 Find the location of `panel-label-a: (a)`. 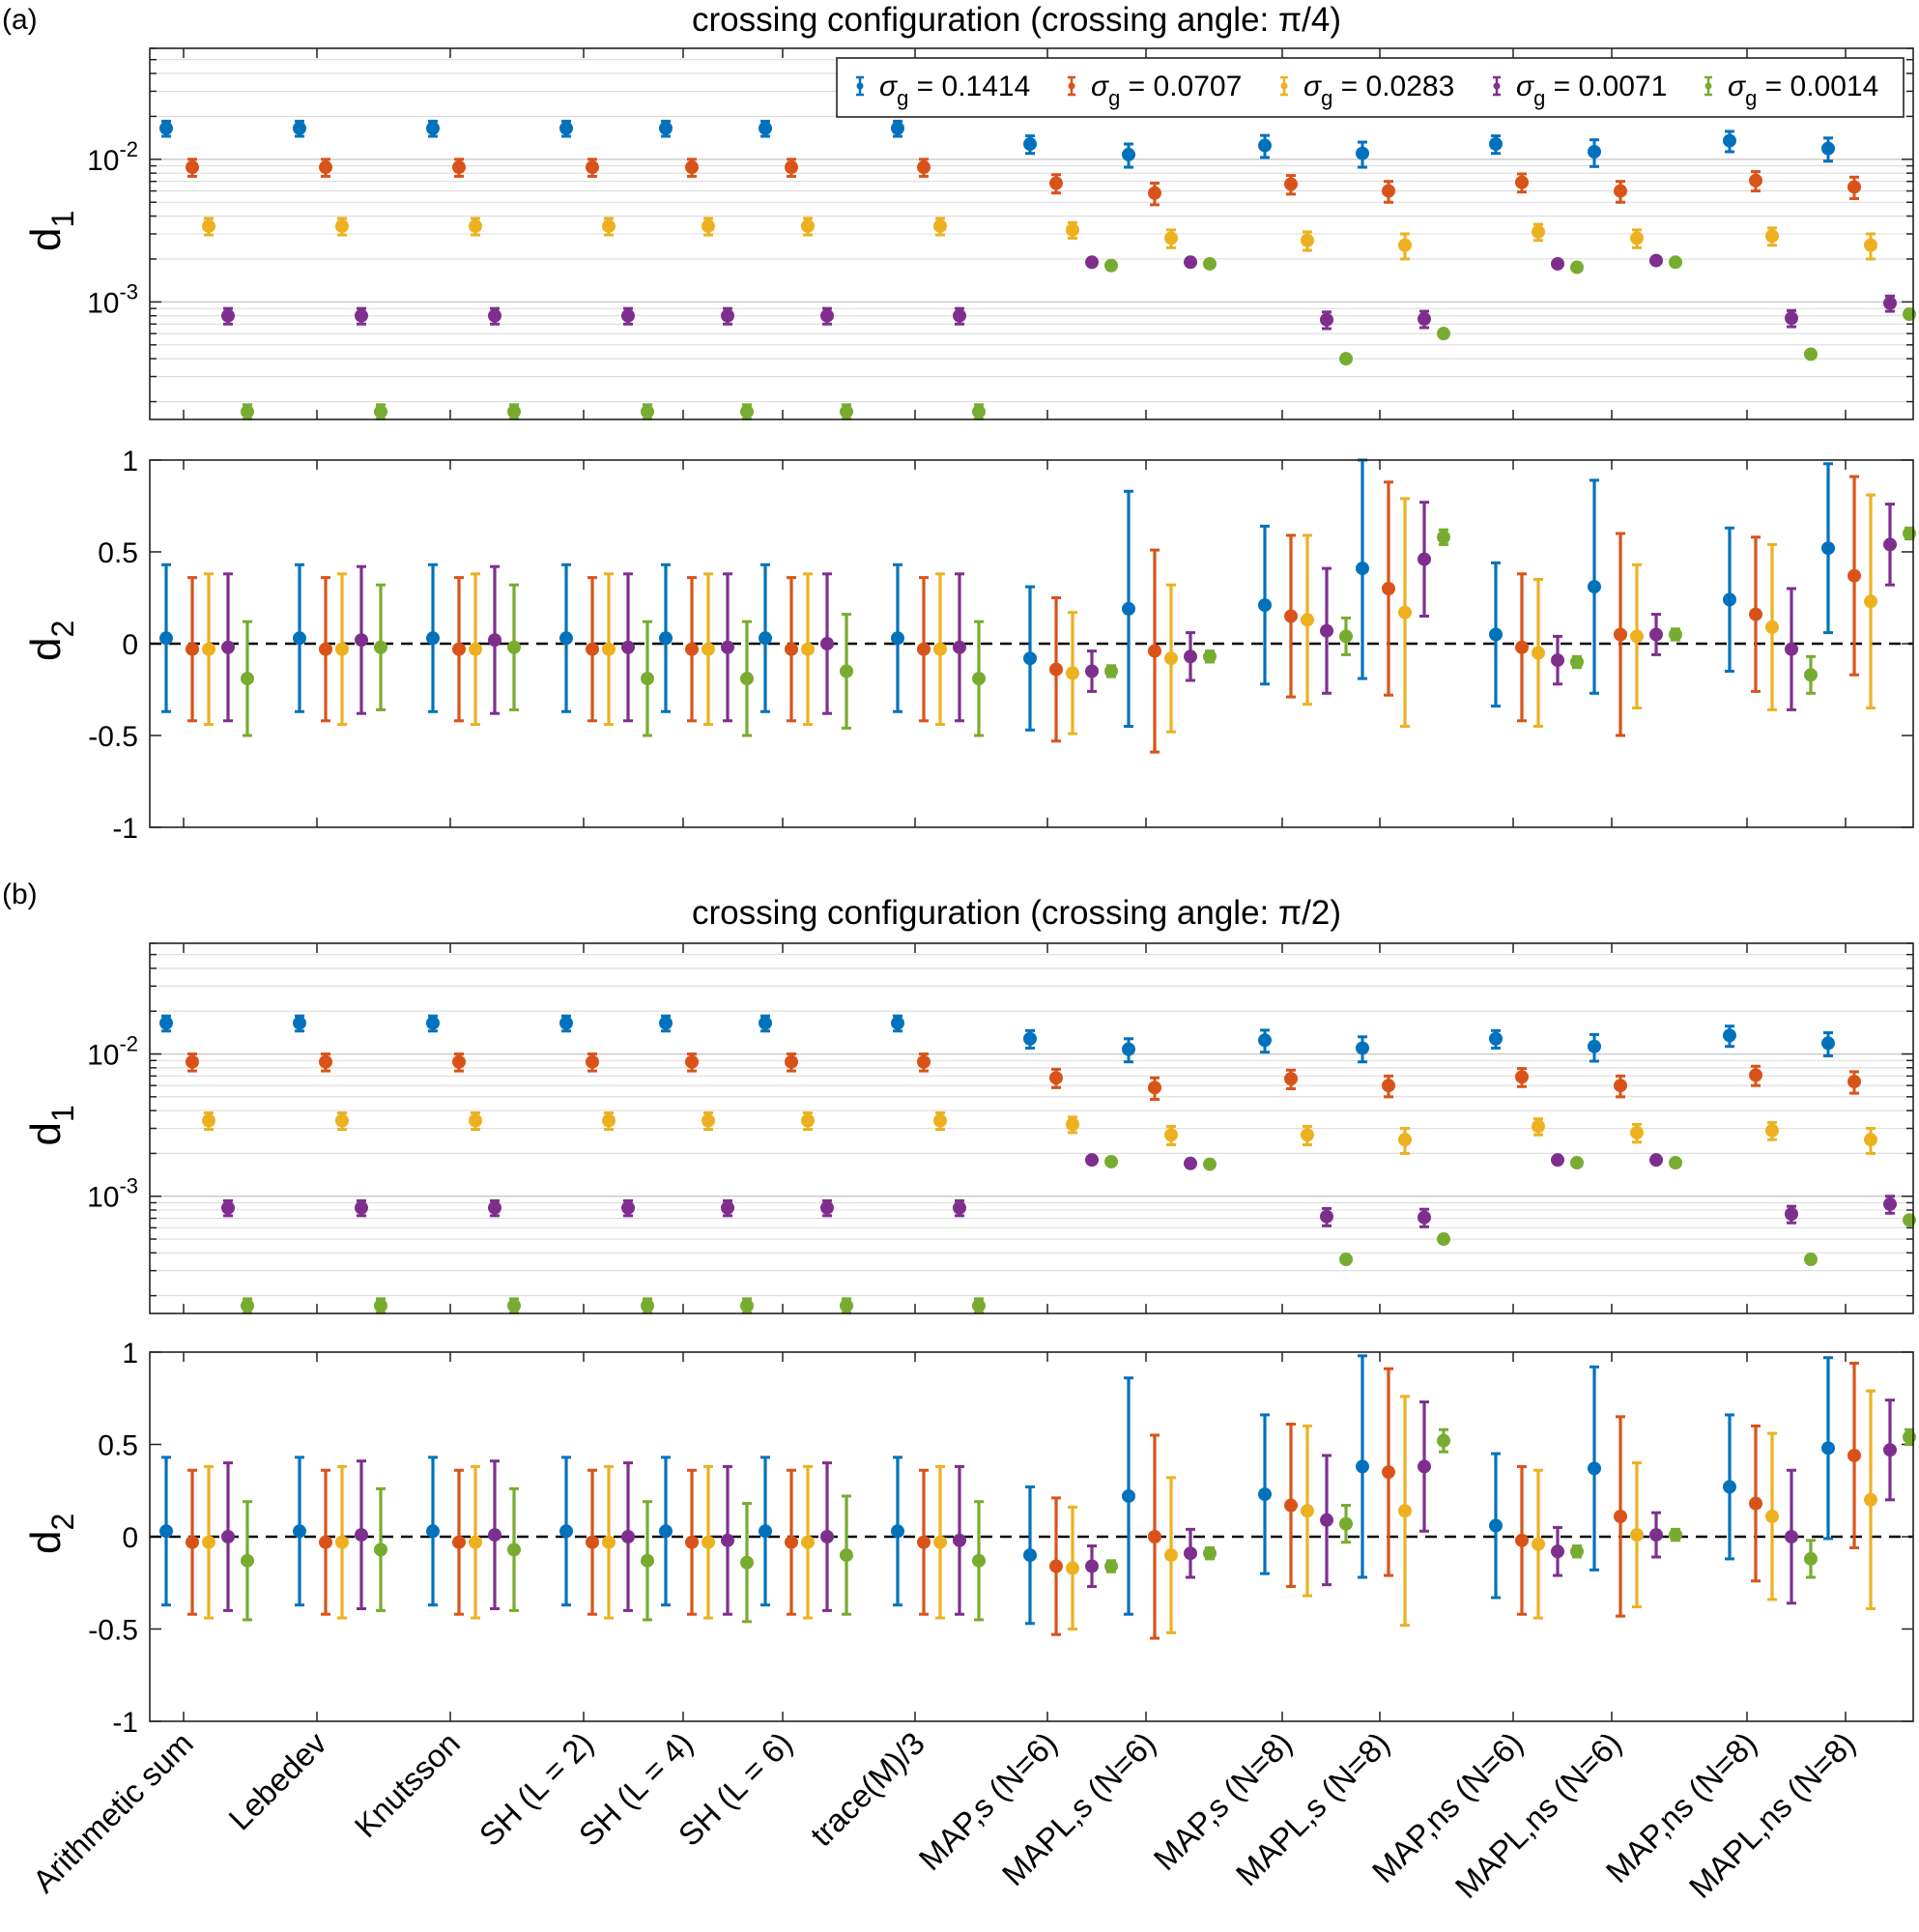

panel-label-a: (a) is located at coordinates (20, 20).